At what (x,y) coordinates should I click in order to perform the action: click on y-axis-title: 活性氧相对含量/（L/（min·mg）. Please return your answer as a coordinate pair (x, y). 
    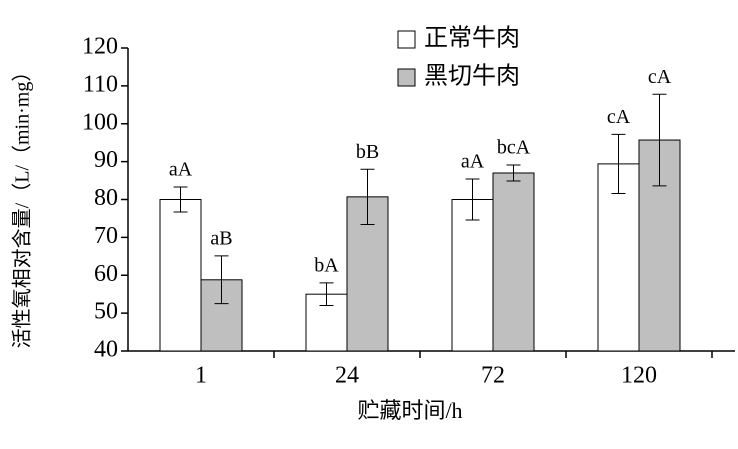
    Looking at the image, I should click on (22, 205).